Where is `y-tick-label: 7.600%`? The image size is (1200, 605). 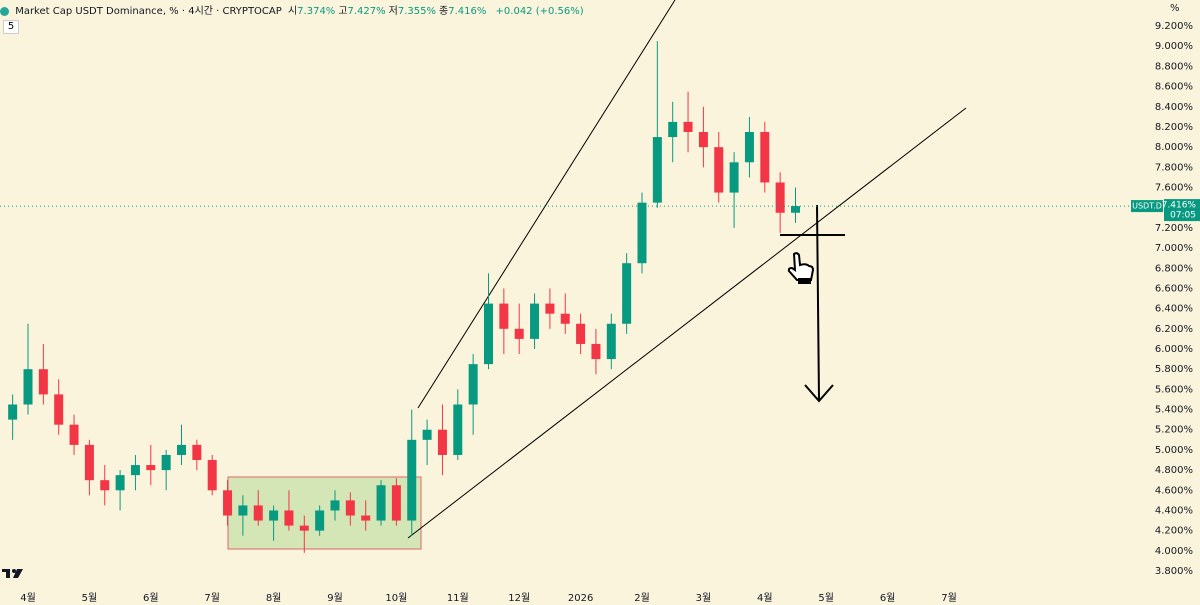
y-tick-label: 7.600% is located at coordinates (1174, 188).